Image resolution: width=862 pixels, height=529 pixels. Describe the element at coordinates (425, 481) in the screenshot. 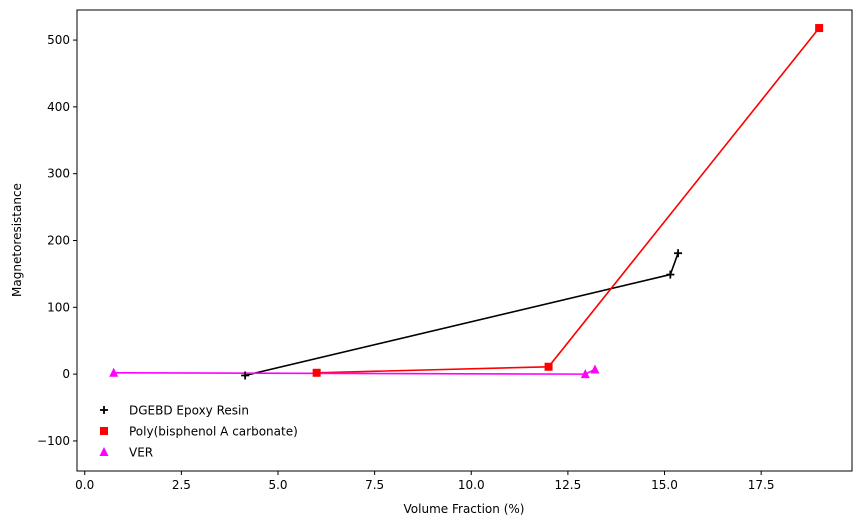

I see `x-axis-ticks: 0.0 2.5 5.0 7.5 10.0 12.5 15.0 17.5` at that location.